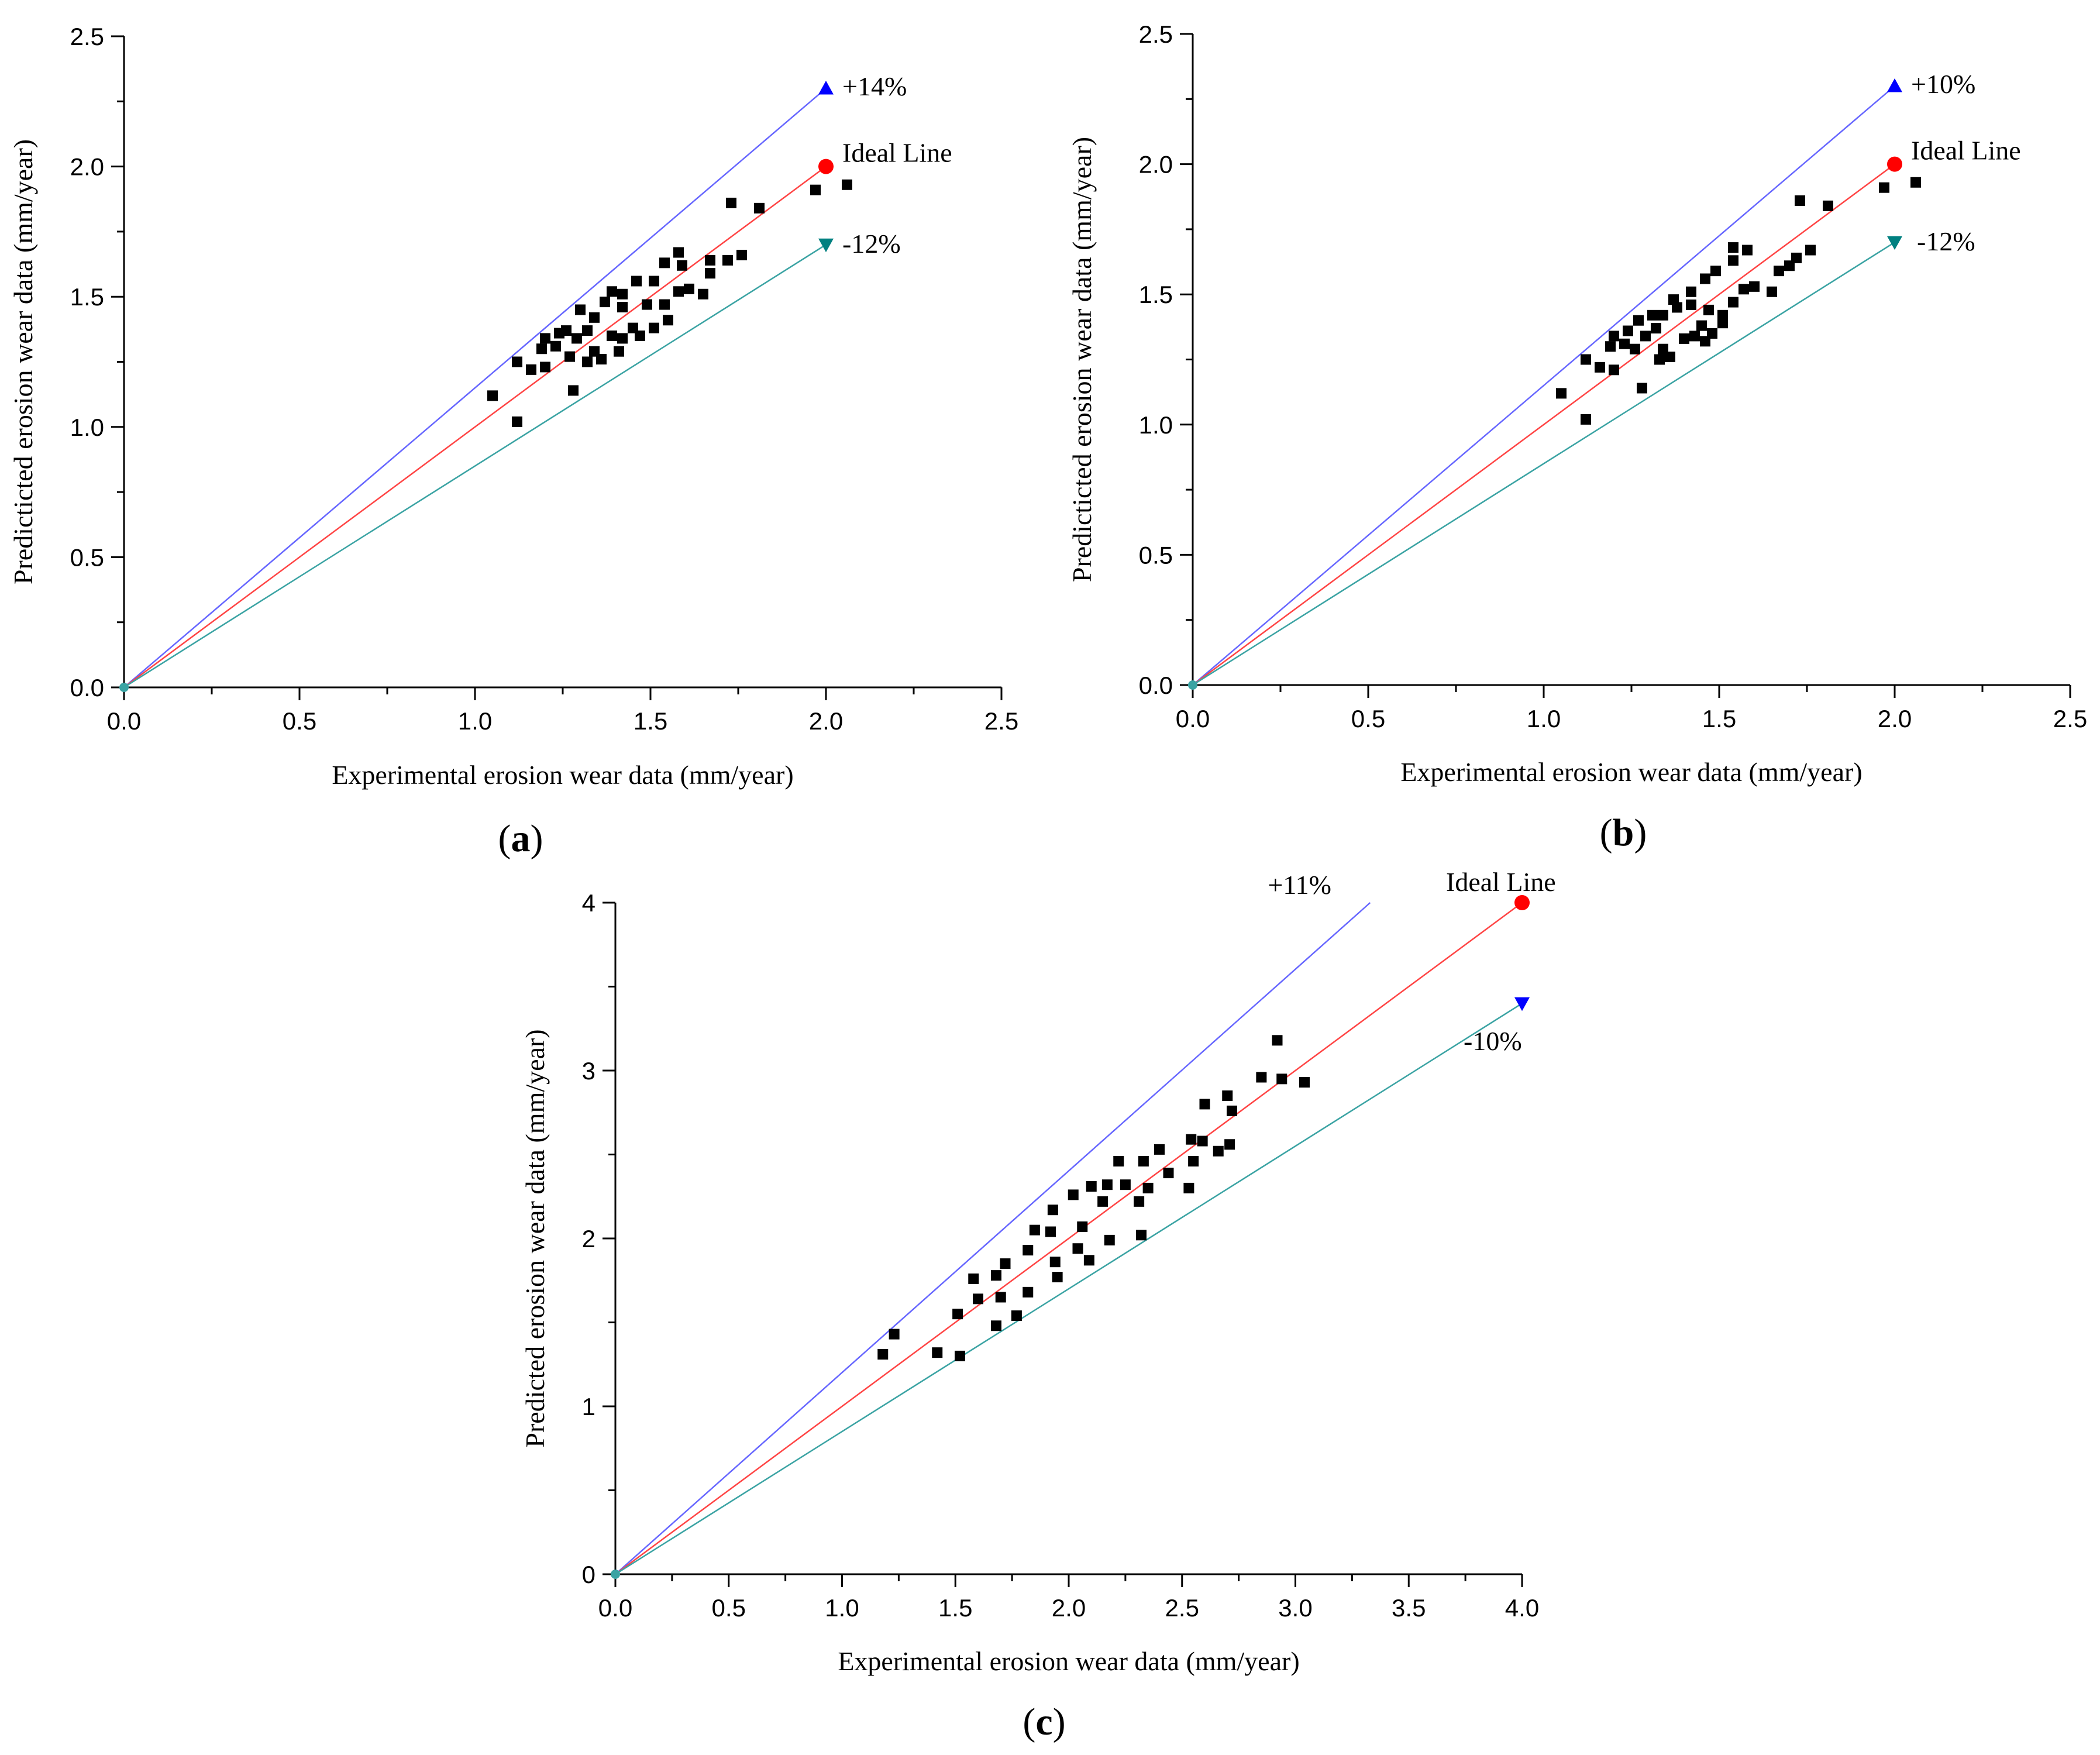 This screenshot has height=1755, width=2100. I want to click on y-tick-label: 1, so click(588, 1406).